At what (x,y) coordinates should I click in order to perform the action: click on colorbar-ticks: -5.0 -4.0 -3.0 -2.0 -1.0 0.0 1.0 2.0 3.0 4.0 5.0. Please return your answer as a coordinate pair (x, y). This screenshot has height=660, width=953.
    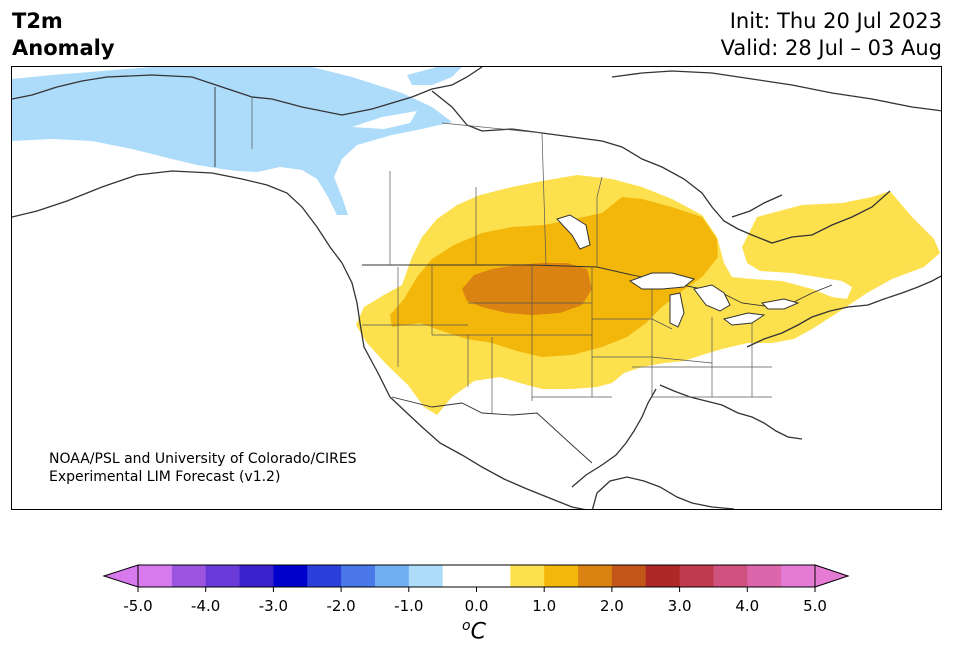
    Looking at the image, I should click on (475, 601).